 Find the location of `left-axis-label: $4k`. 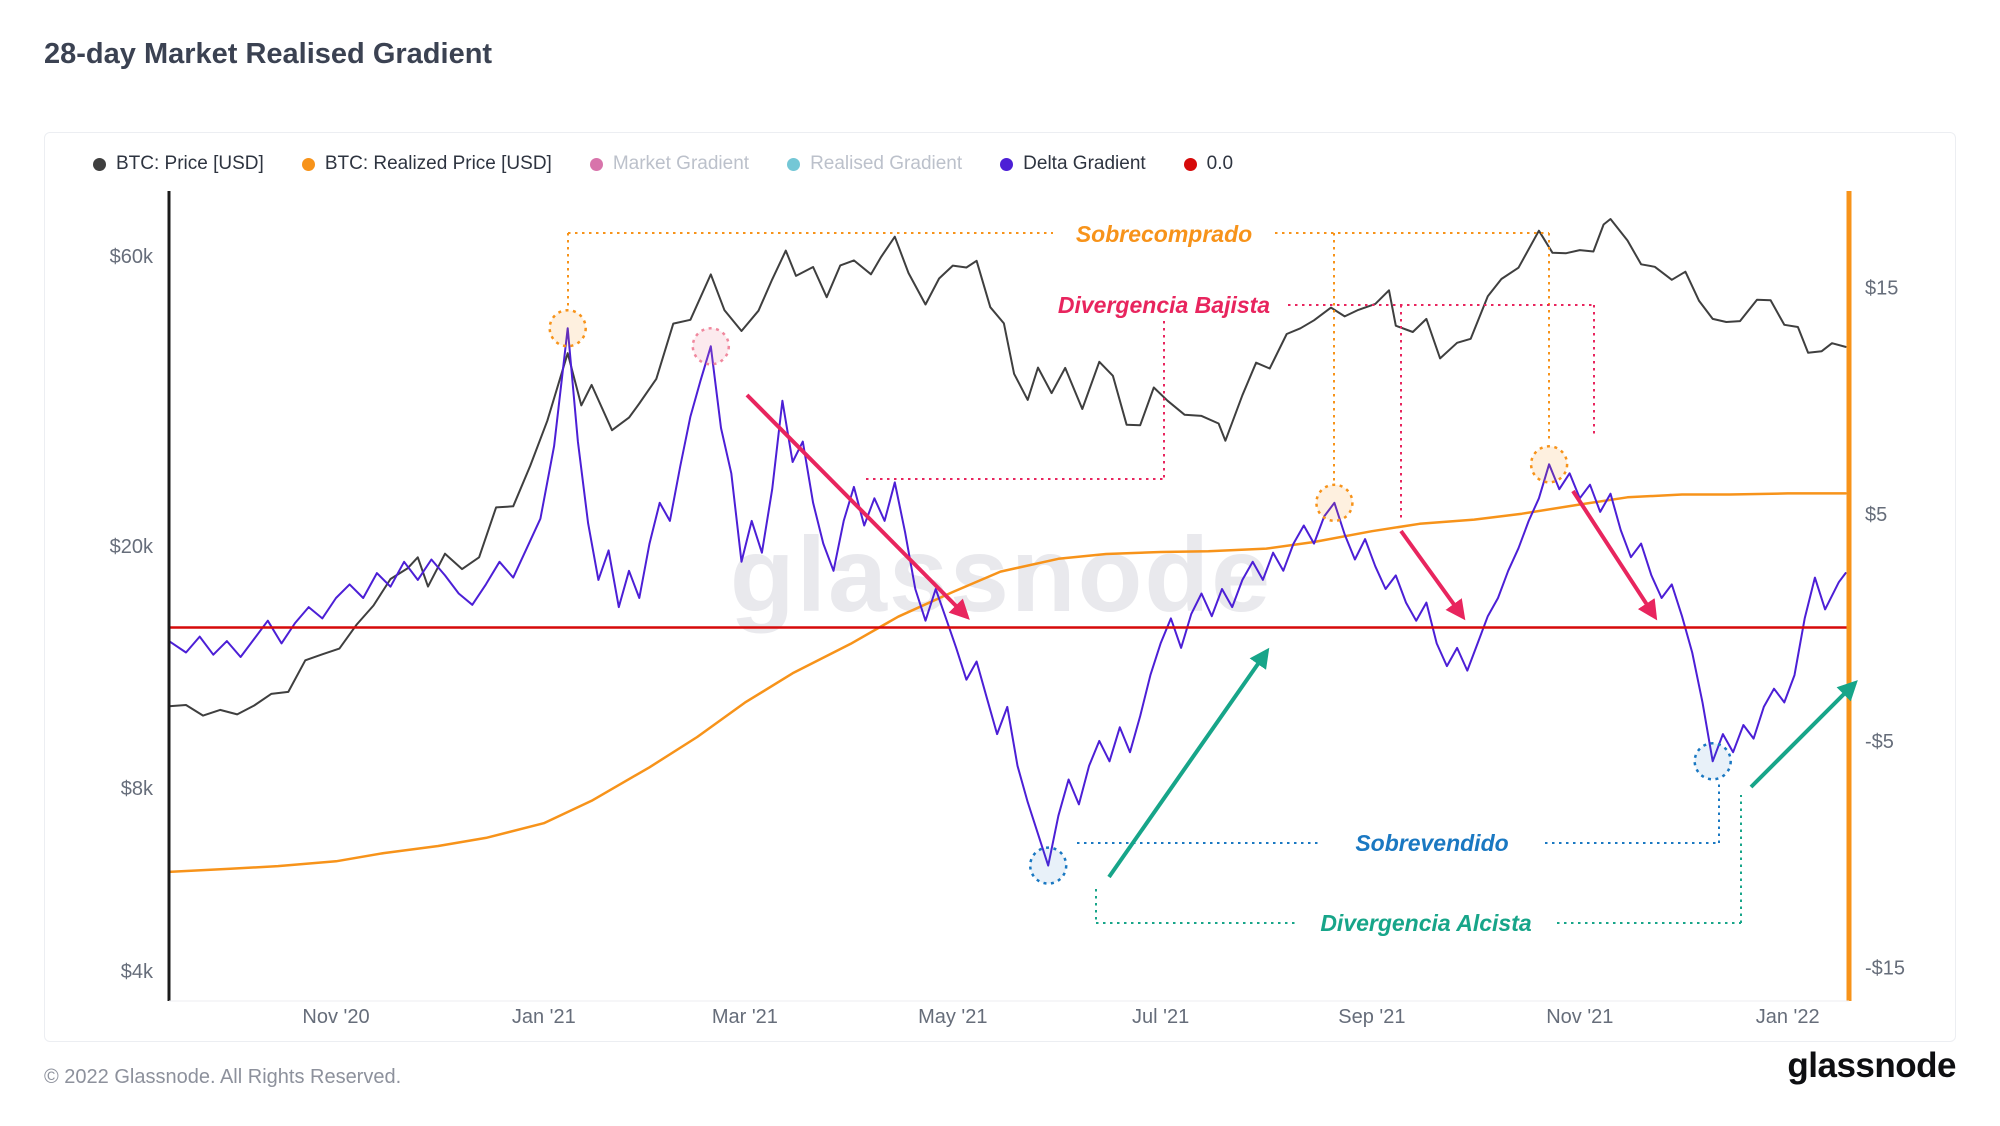

left-axis-label: $4k is located at coordinates (137, 972).